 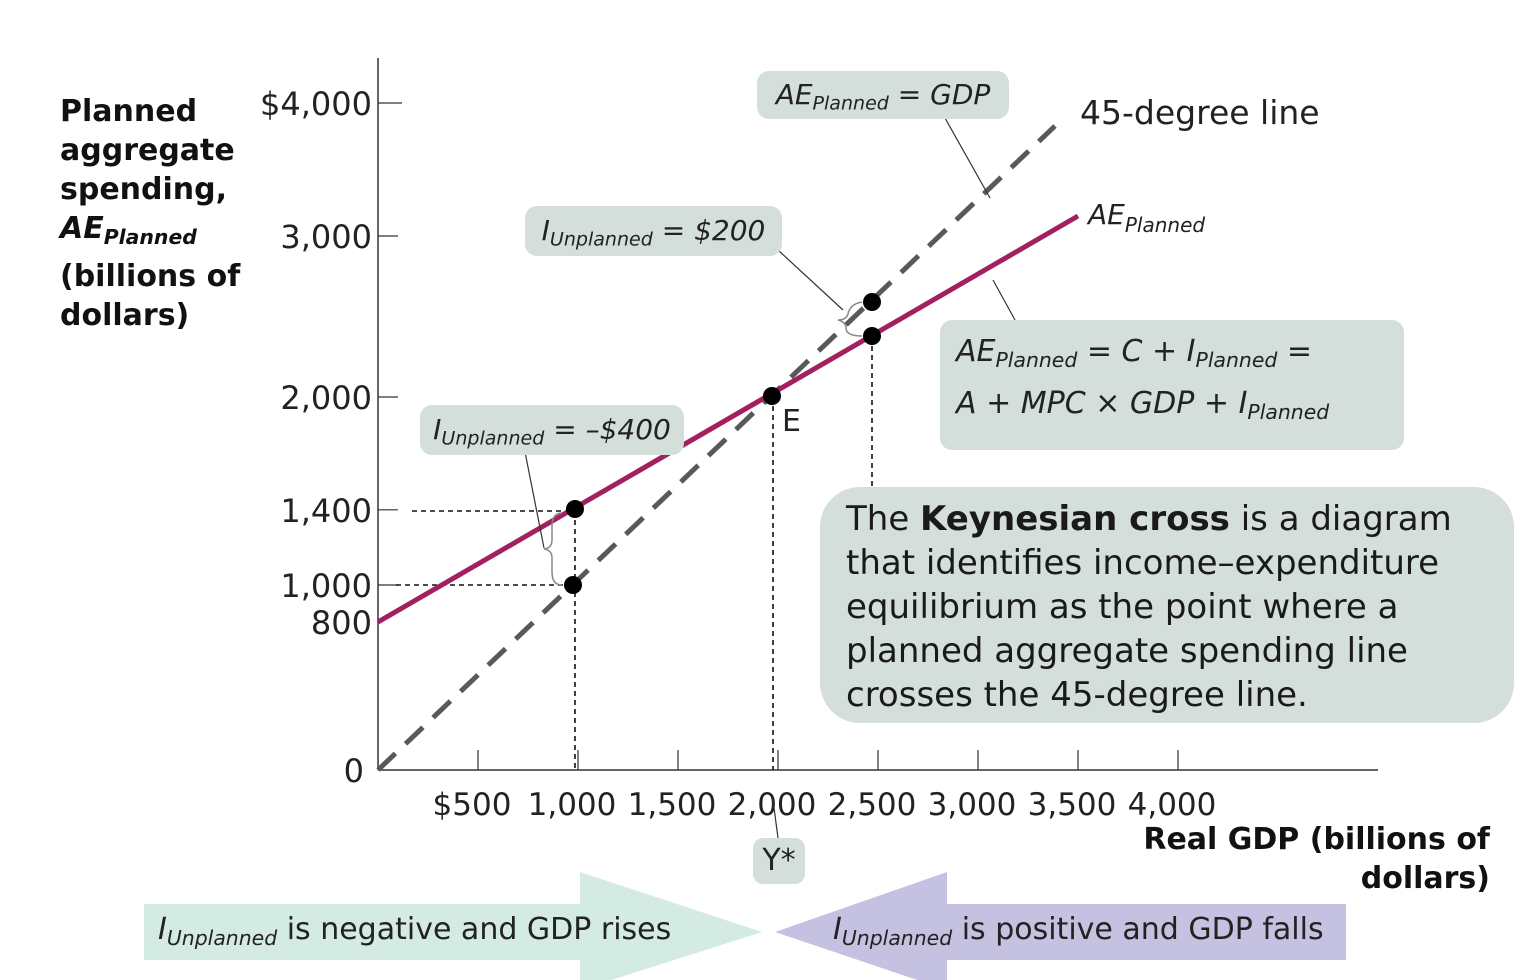 What do you see at coordinates (967, 158) in the screenshot?
I see `leader-ae-gdp` at bounding box center [967, 158].